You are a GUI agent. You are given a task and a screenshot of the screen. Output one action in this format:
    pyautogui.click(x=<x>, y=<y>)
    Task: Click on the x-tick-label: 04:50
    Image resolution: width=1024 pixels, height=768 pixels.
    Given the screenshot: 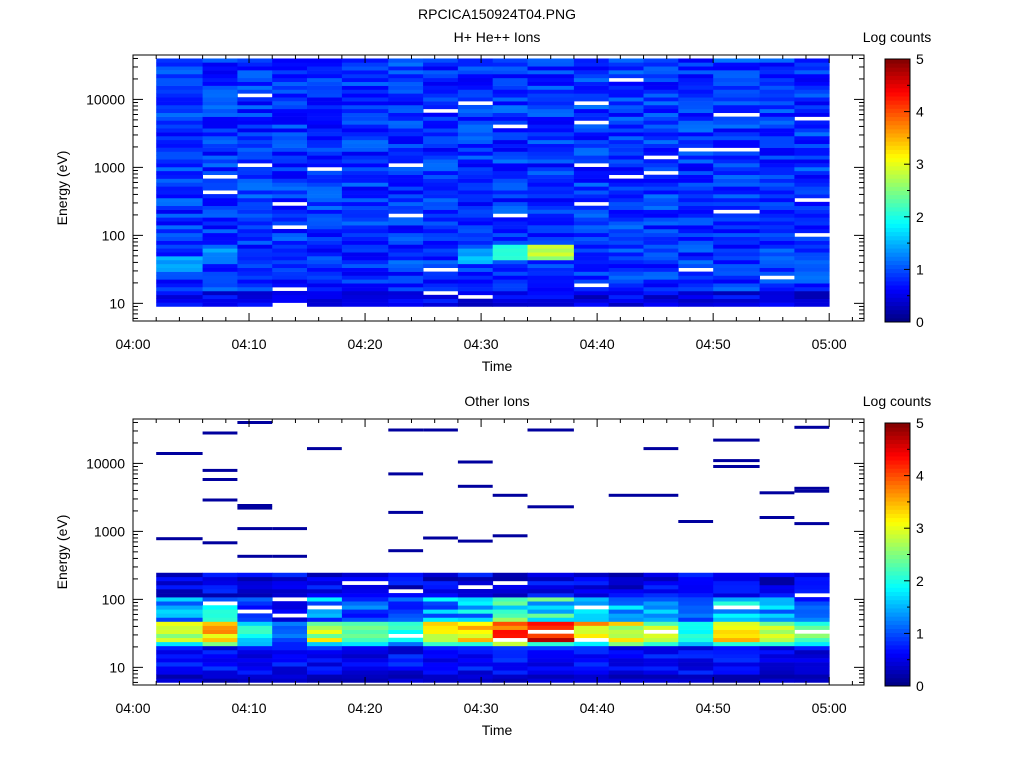 What is the action you would take?
    pyautogui.click(x=713, y=344)
    